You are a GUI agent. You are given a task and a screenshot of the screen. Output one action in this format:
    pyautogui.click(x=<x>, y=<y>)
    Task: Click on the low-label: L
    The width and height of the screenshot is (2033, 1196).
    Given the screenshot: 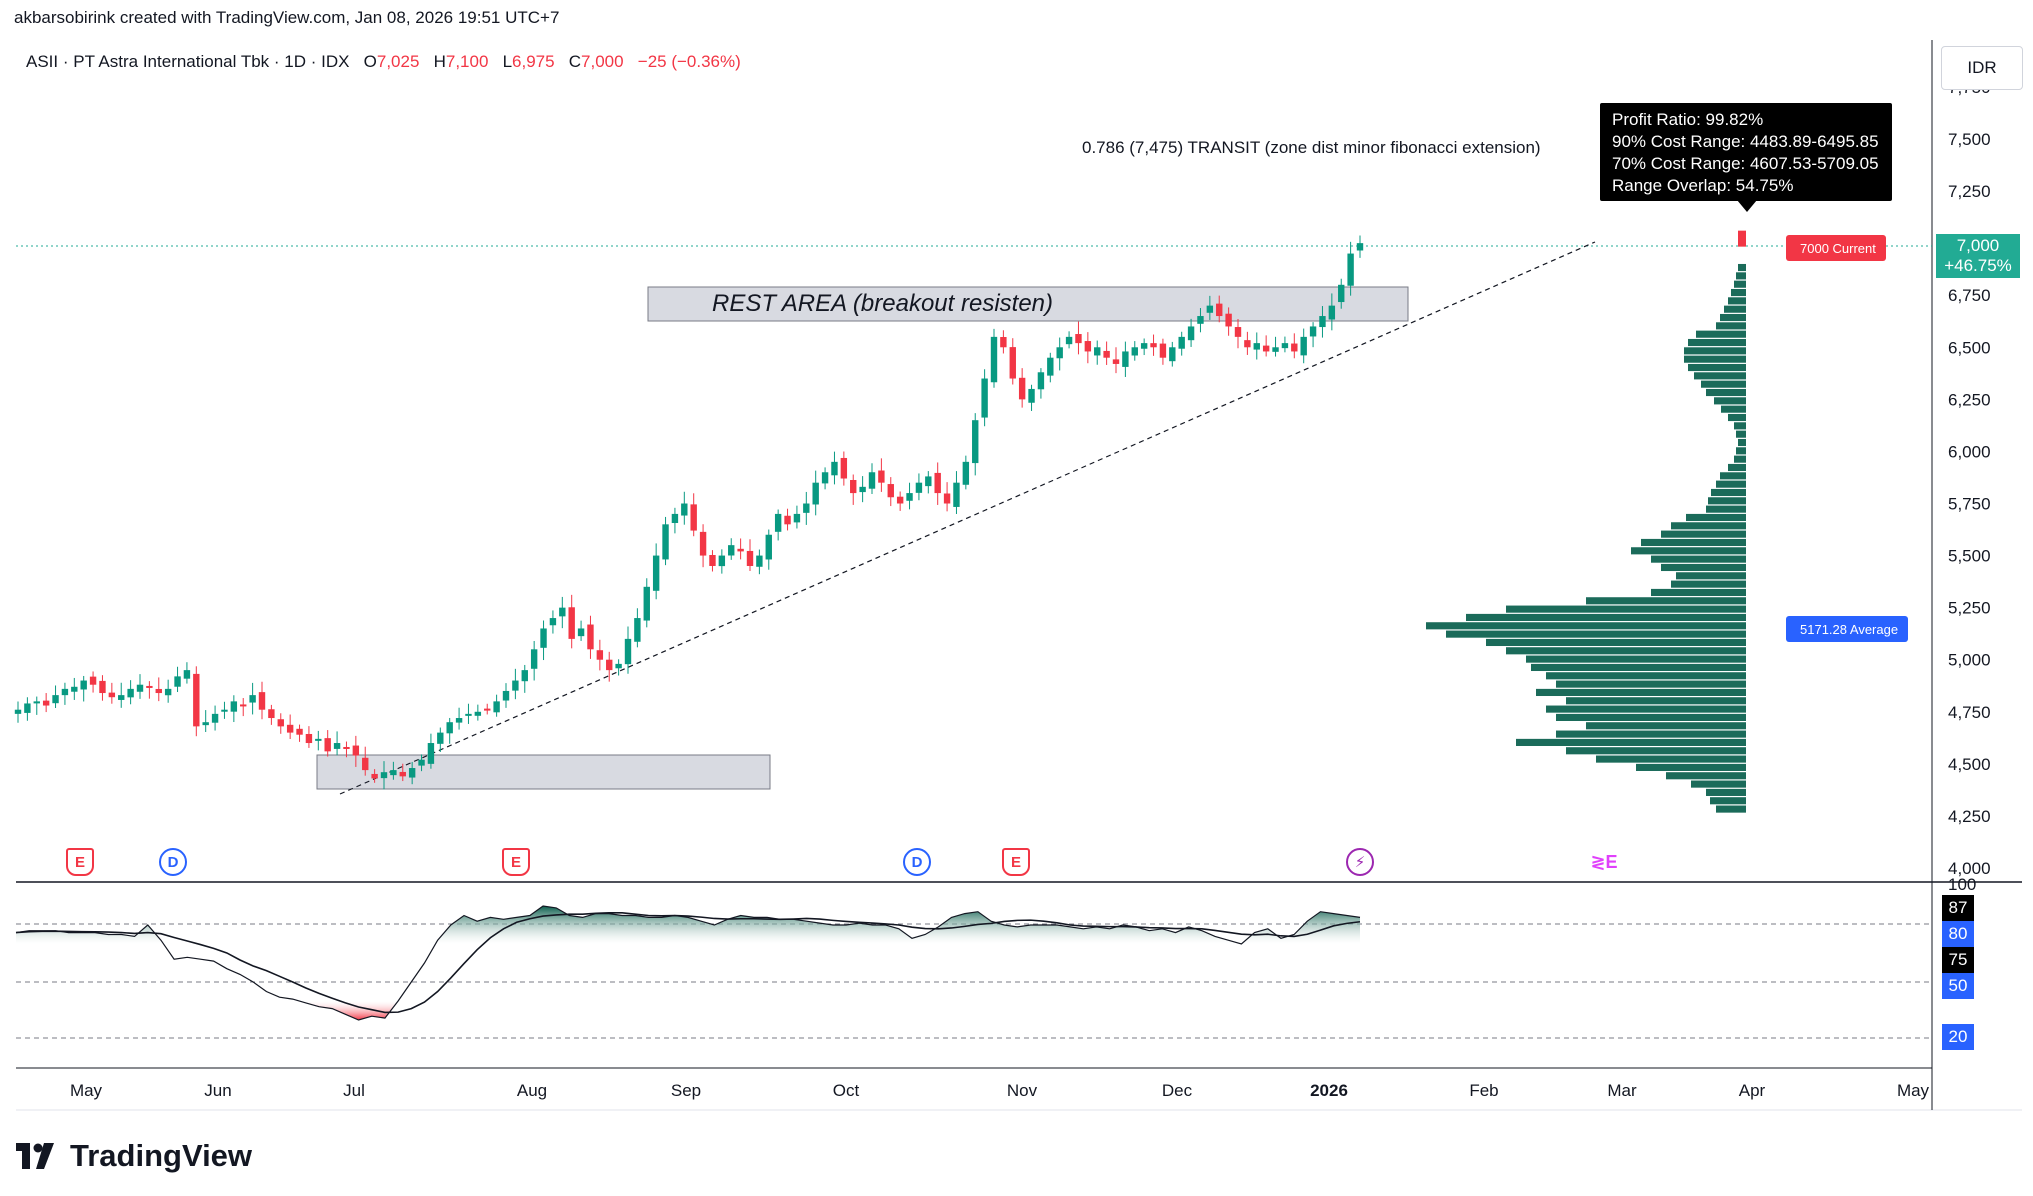 What is the action you would take?
    pyautogui.click(x=507, y=61)
    